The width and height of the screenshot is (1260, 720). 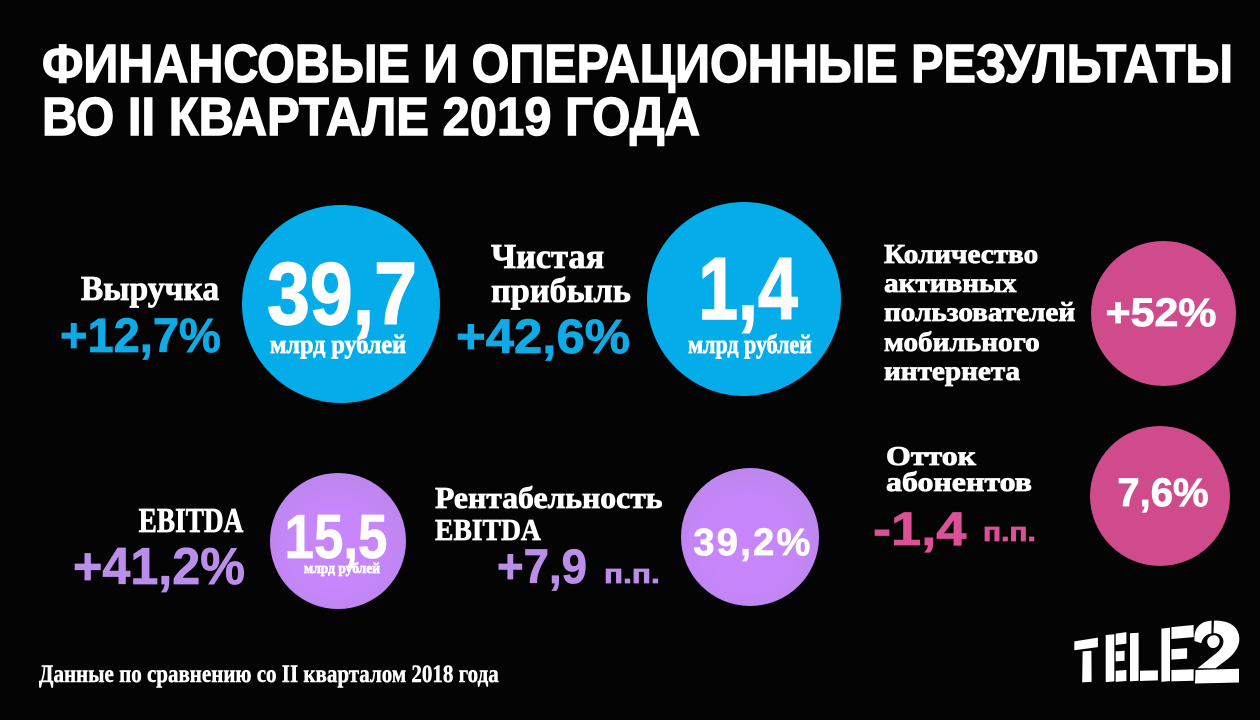 I want to click on svg-text:ФИНАНСОВЫЕ И ОПЕРАЦИОННЫЕ РЕЗУ: ФИНАНСОВЫЕ И ОПЕРАЦИОННЫЕ РЕЗУЛЬТАТЫ, so click(x=637, y=64).